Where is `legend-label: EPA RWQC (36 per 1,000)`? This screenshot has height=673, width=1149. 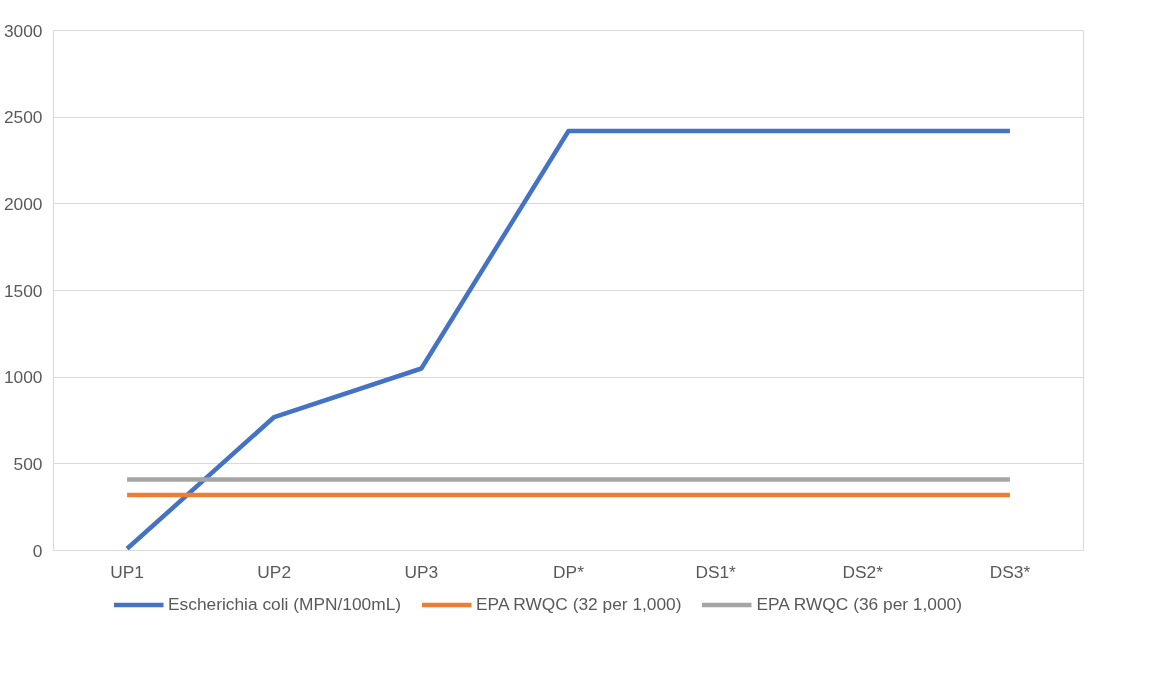 legend-label: EPA RWQC (36 per 1,000) is located at coordinates (859, 604).